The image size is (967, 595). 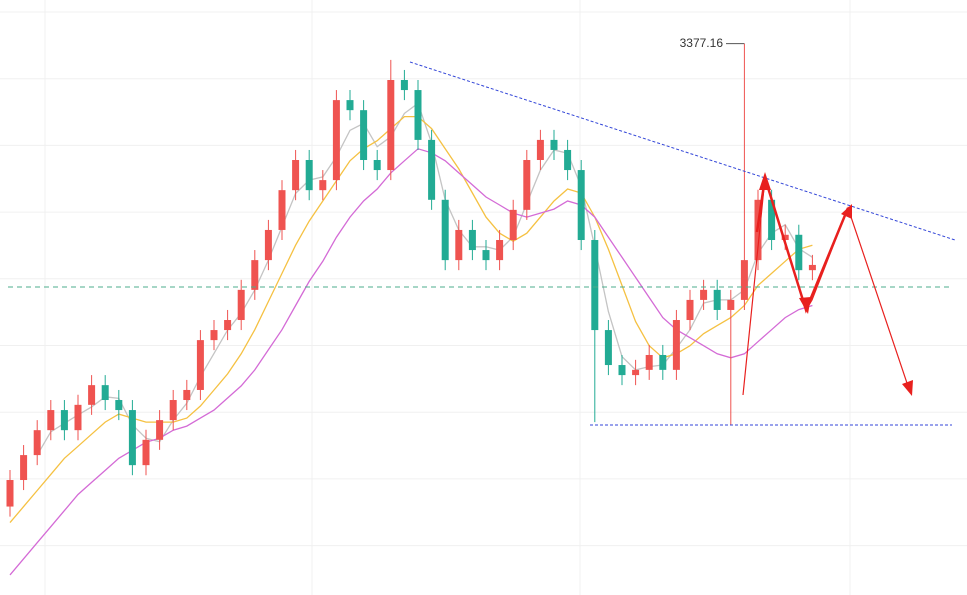 What do you see at coordinates (702, 43) in the screenshot?
I see `max-price-label: 3377.16` at bounding box center [702, 43].